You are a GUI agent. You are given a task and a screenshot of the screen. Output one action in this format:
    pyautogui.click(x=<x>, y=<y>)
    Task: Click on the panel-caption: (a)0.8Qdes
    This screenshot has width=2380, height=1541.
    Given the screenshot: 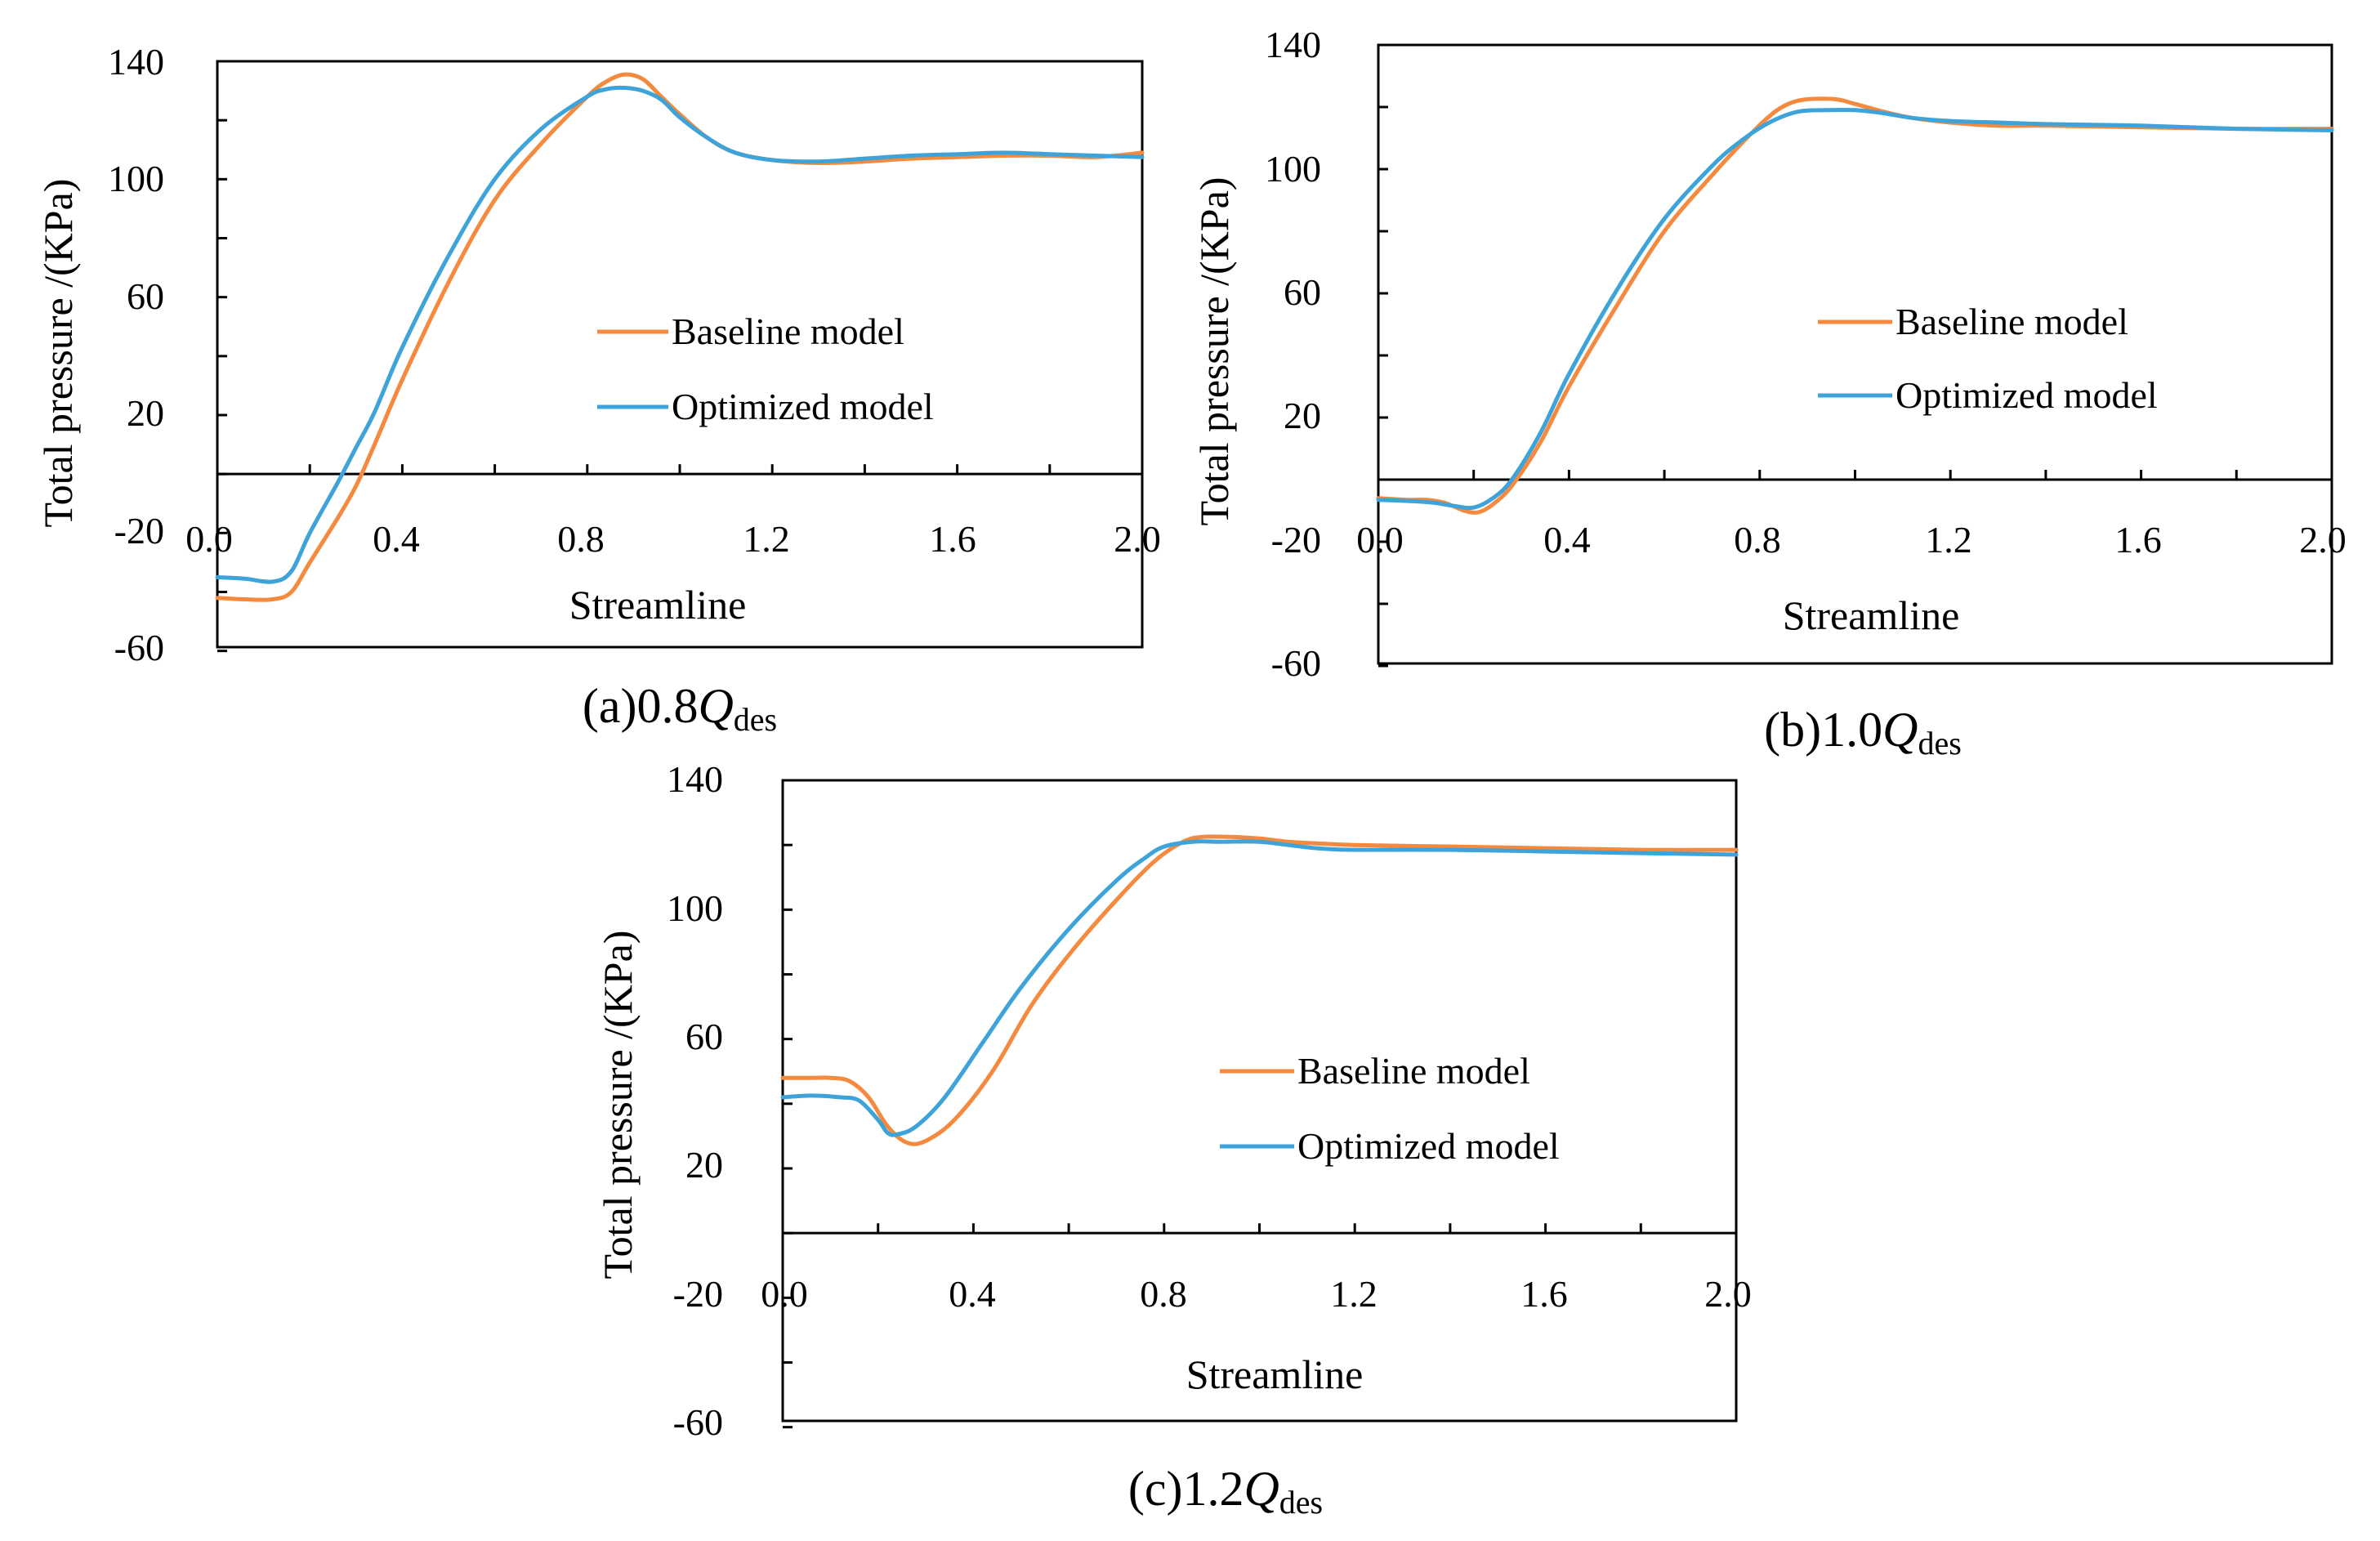 What is the action you would take?
    pyautogui.click(x=680, y=708)
    